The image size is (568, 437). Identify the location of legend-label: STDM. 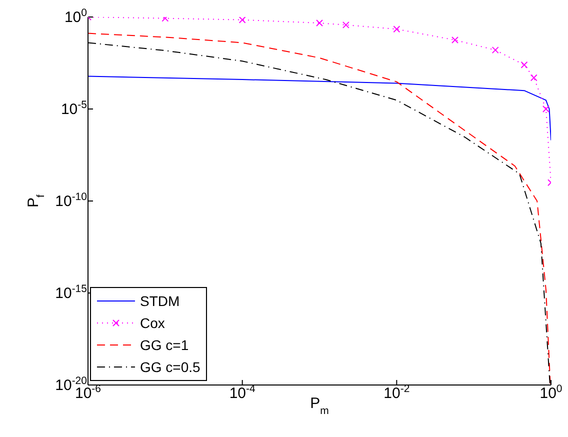
(160, 301).